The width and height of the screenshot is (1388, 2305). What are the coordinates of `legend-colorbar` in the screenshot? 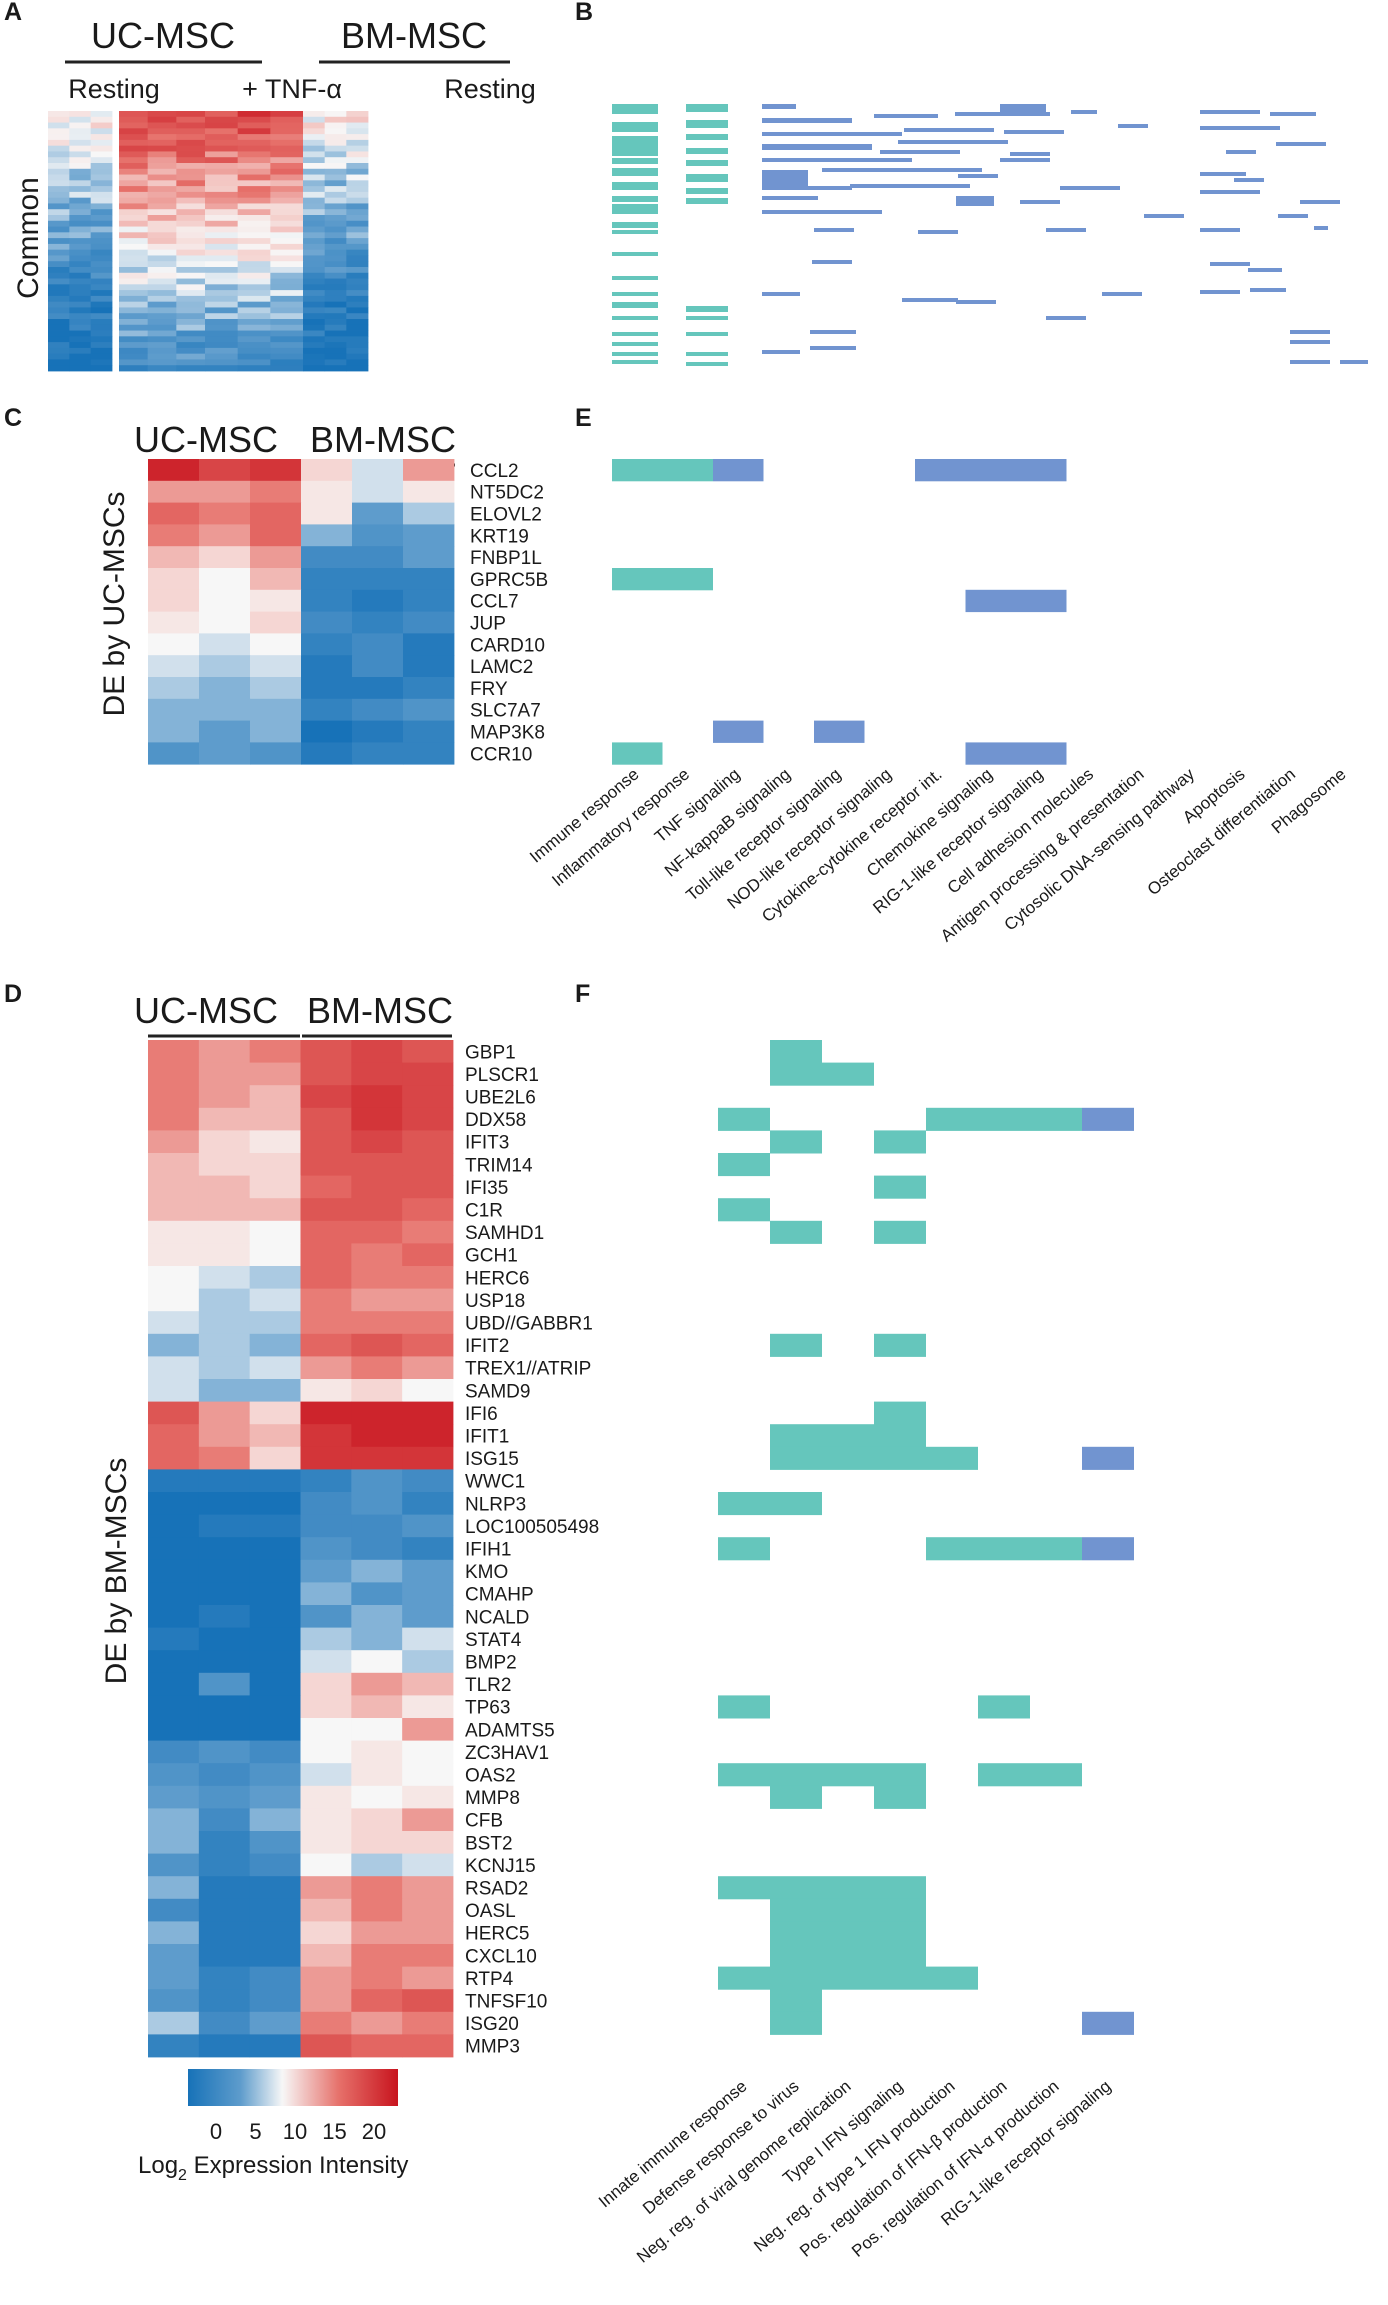 It's located at (293, 2087).